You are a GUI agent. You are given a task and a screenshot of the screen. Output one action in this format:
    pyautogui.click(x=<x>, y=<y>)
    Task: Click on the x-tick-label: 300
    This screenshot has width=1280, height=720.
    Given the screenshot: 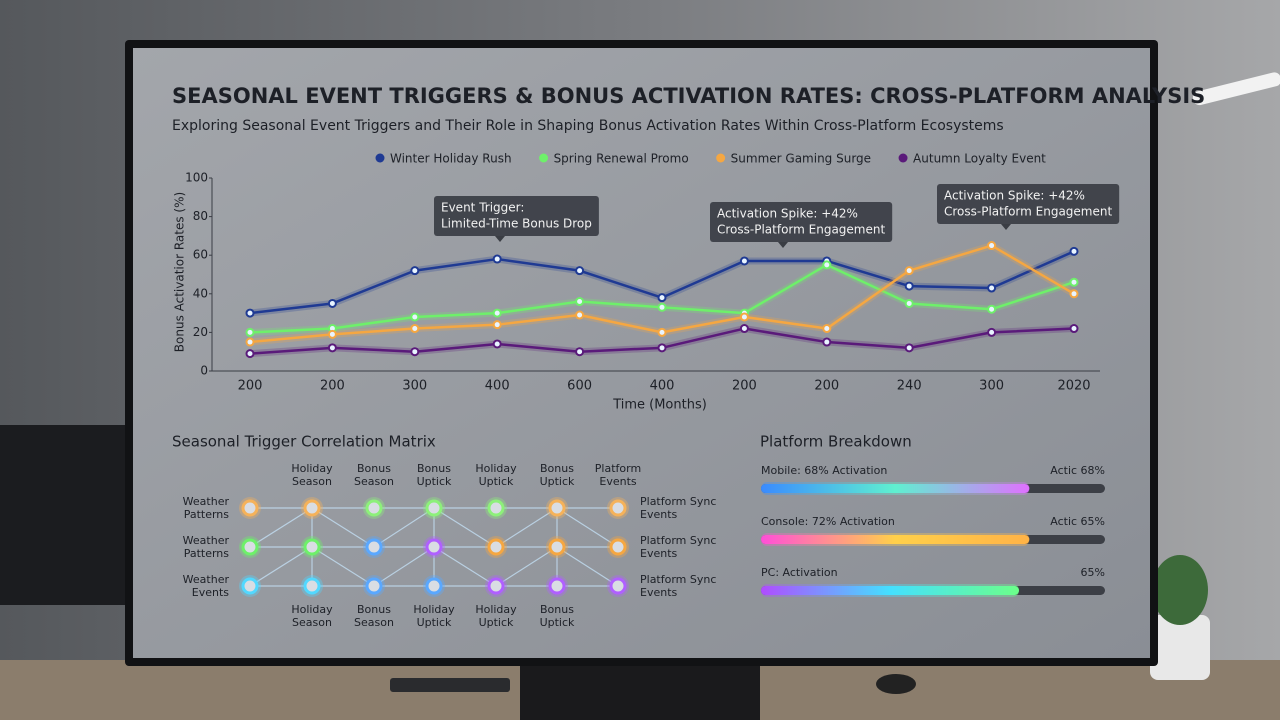 What is the action you would take?
    pyautogui.click(x=414, y=386)
    